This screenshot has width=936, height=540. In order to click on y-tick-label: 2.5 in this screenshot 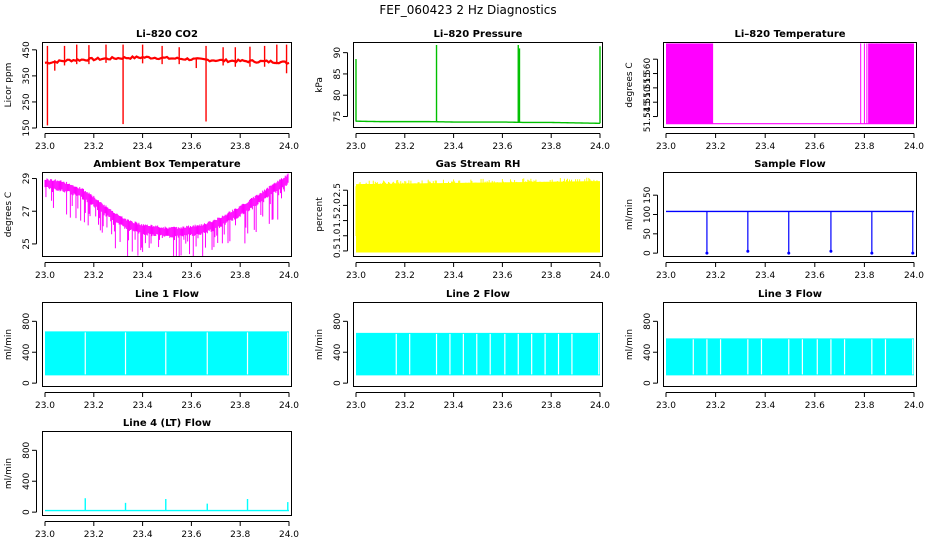, I will do `click(338, 190)`.